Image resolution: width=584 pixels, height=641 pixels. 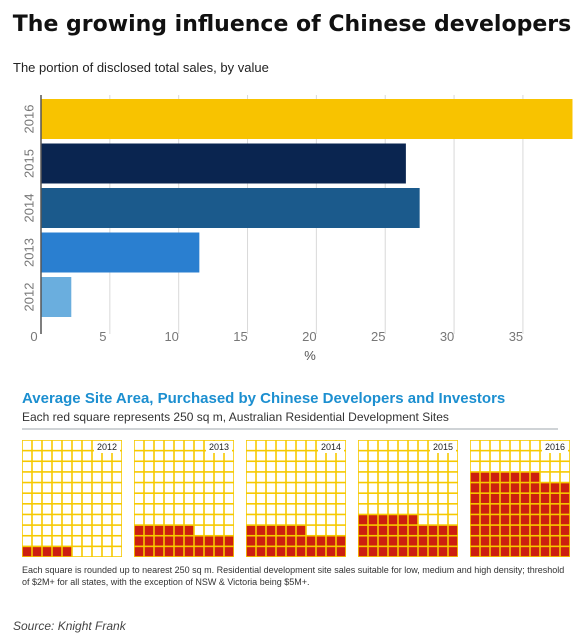 I want to click on x-tick-label: 35, so click(x=516, y=336).